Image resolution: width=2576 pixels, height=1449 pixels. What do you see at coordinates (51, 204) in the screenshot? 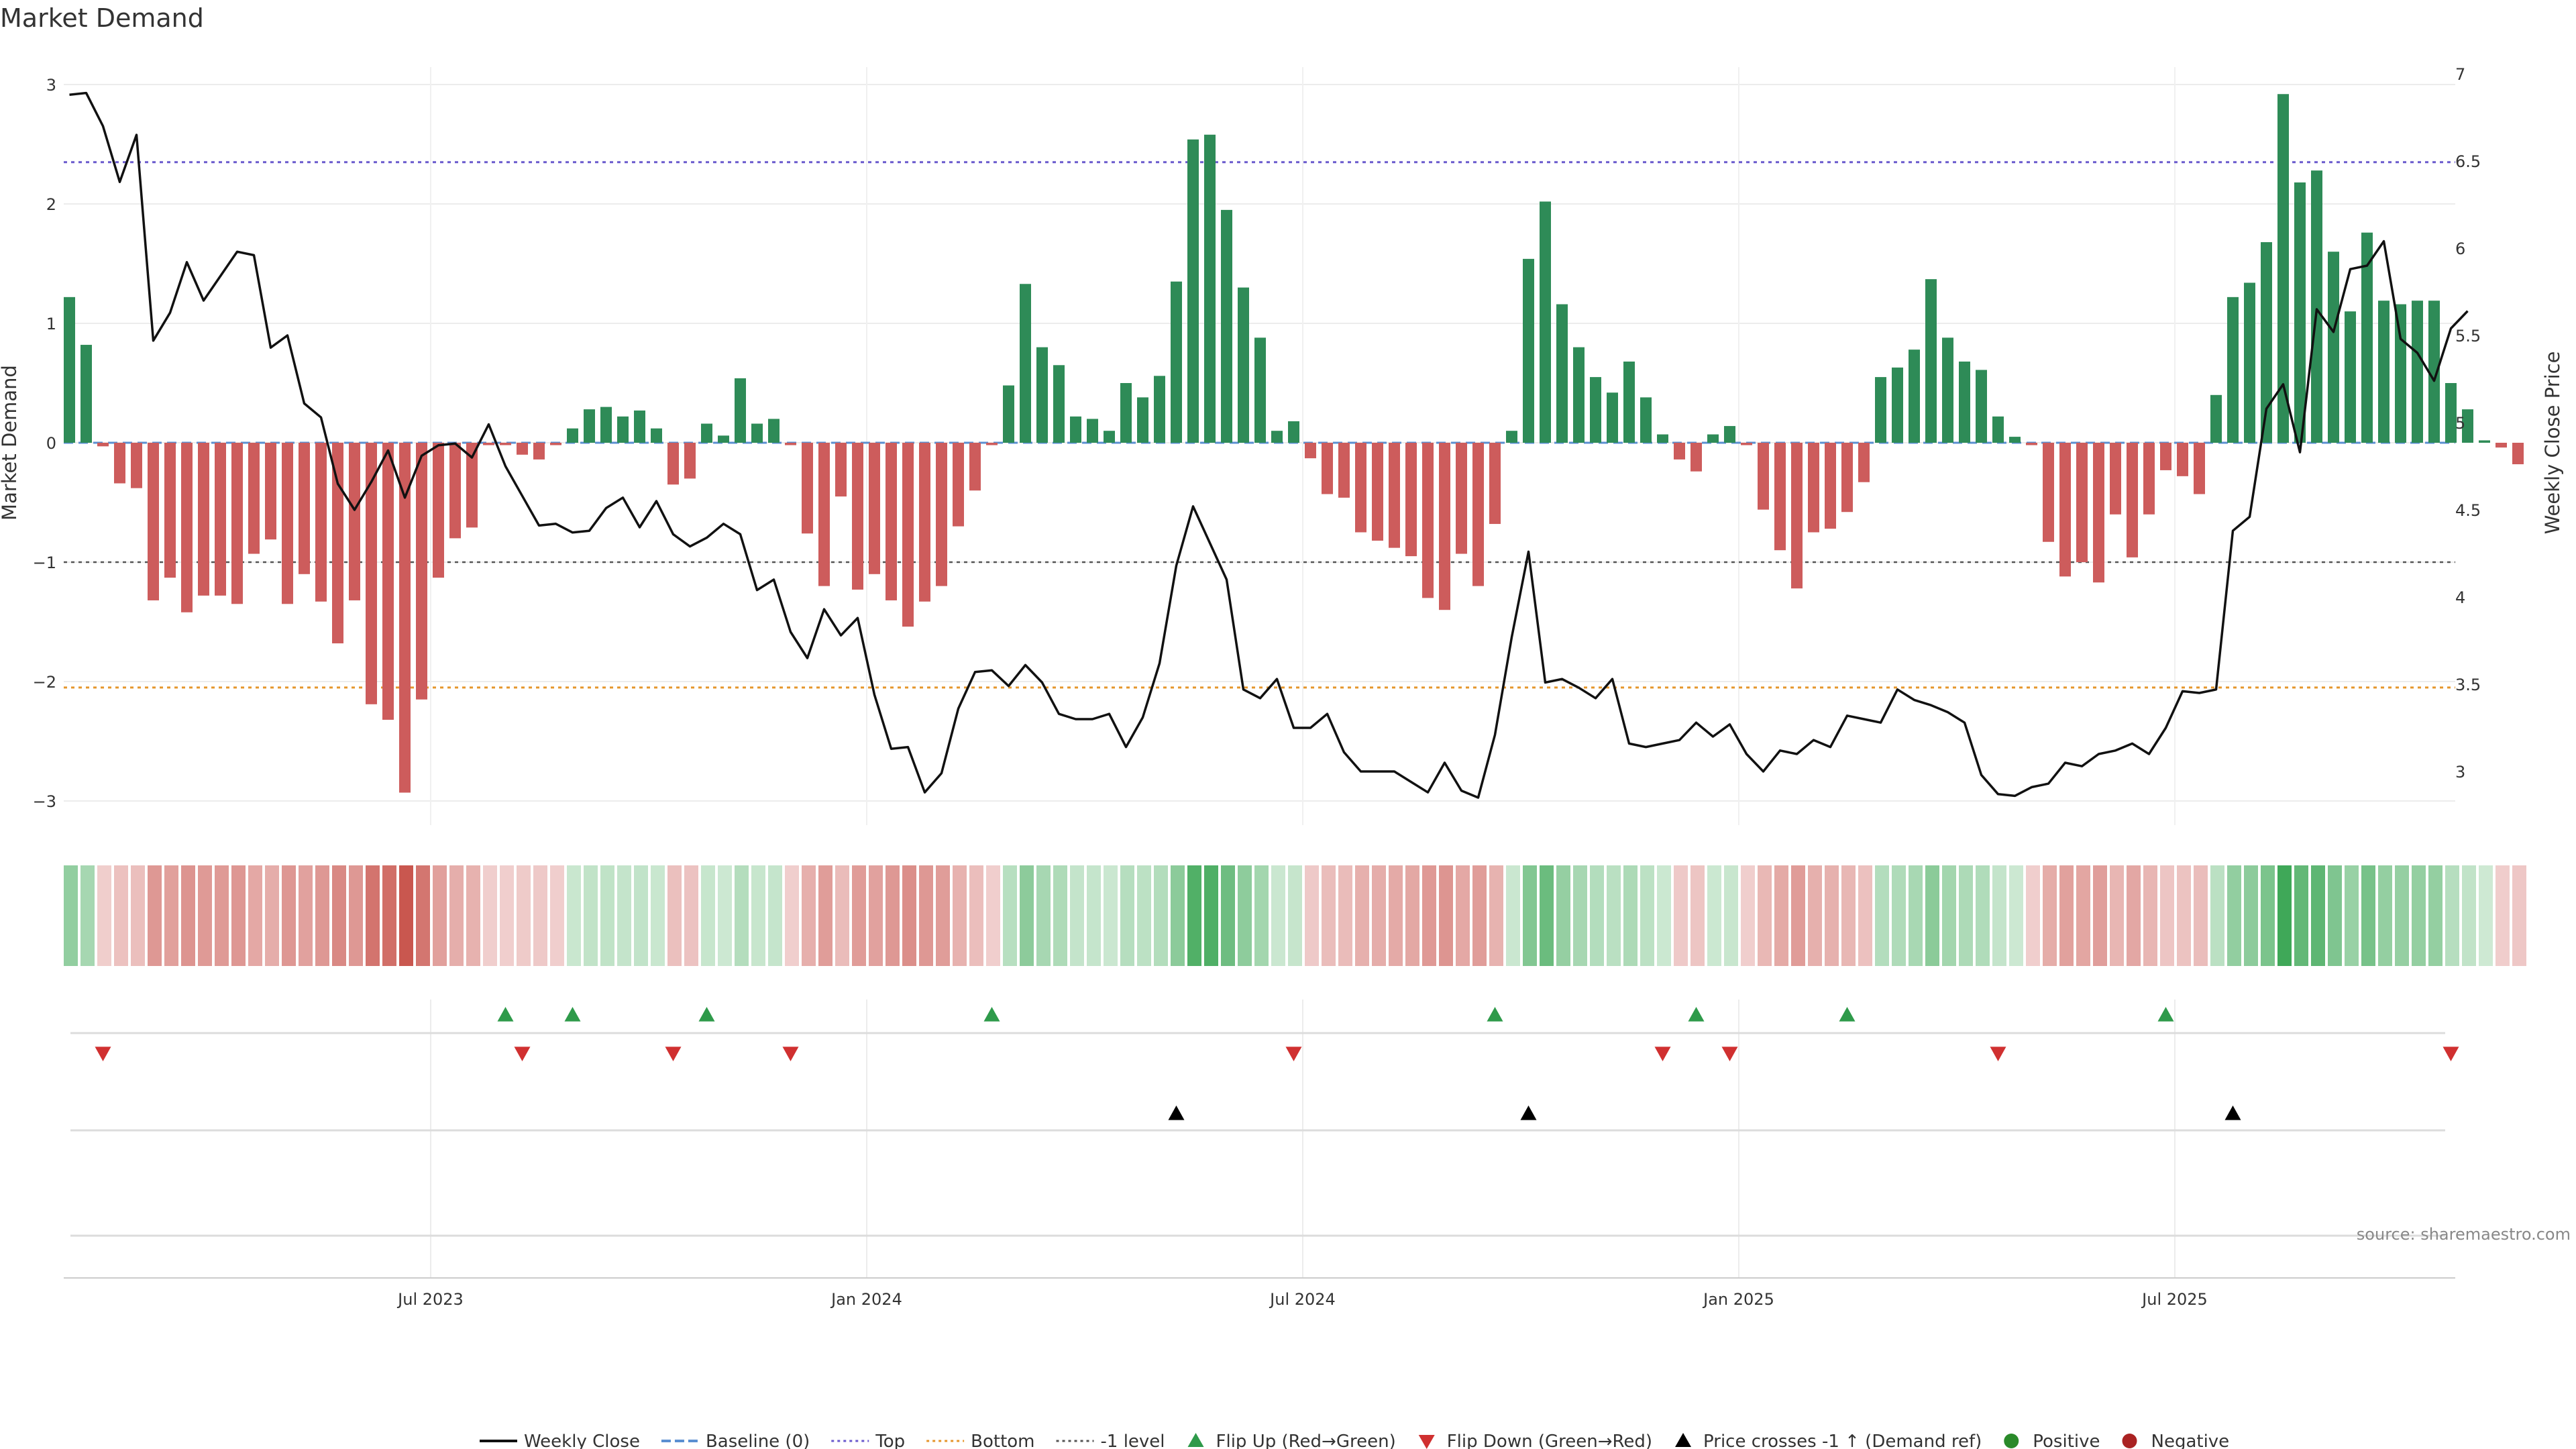
I see `y-tick-label: 2` at bounding box center [51, 204].